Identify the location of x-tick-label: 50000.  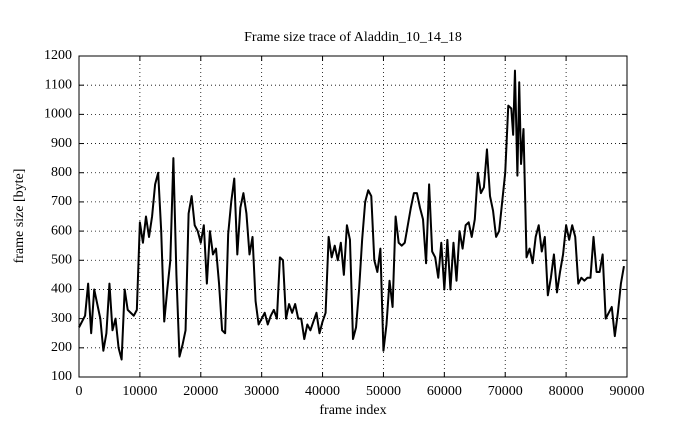
(383, 391).